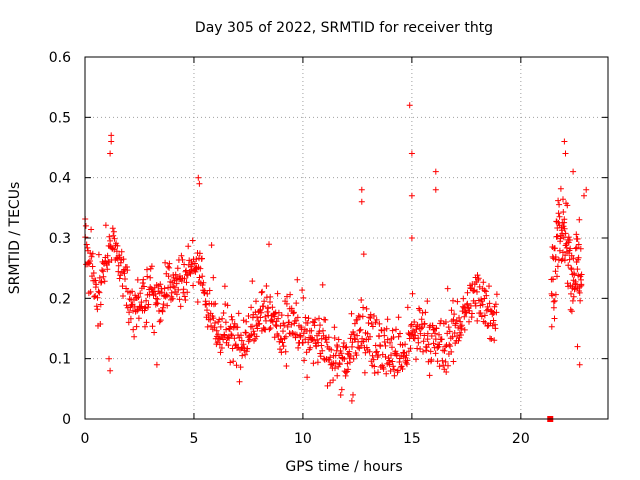 The image size is (640, 480). What do you see at coordinates (343, 467) in the screenshot?
I see `x-axis-label: GPS time / hours` at bounding box center [343, 467].